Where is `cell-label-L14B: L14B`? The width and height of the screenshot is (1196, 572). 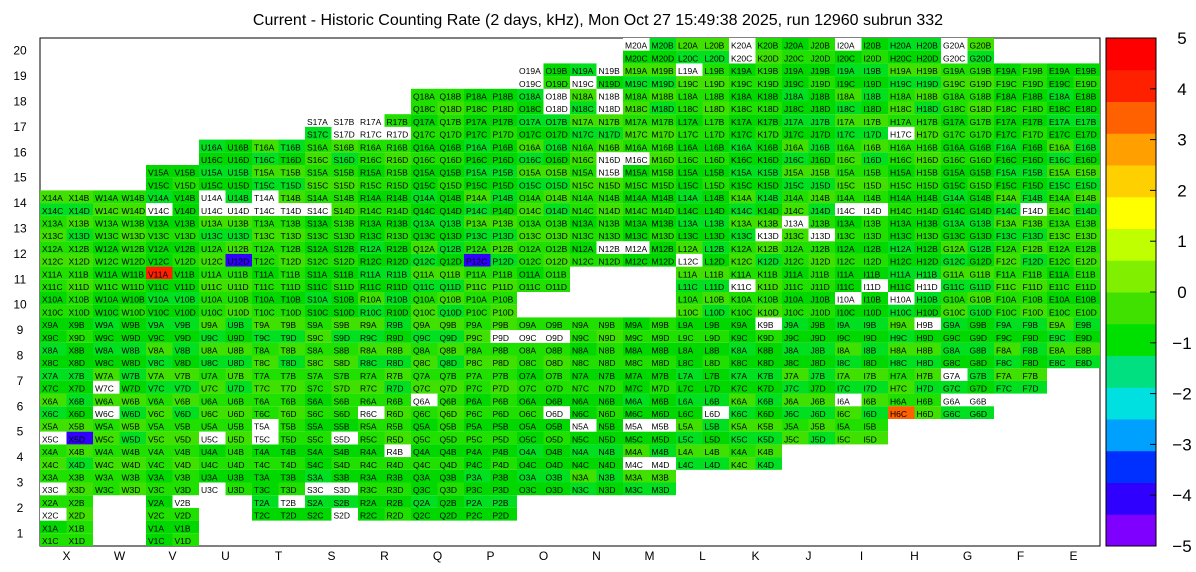
cell-label-L14B: L14B is located at coordinates (715, 198).